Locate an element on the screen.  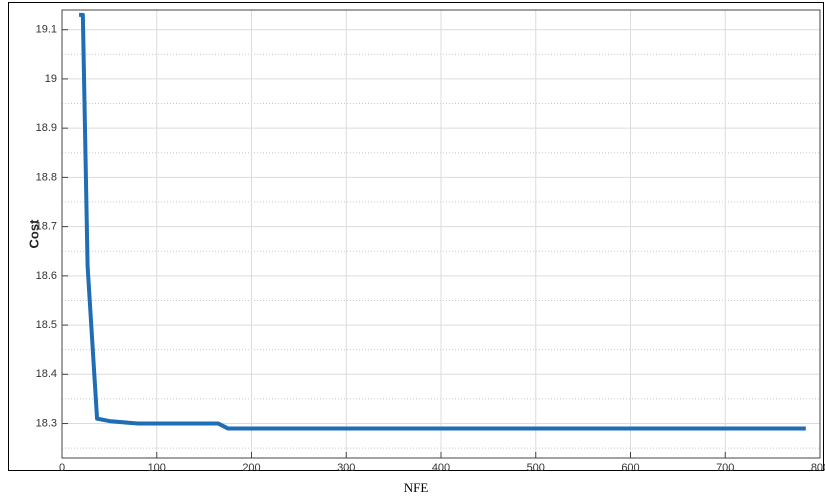
x-tick-label: 800 is located at coordinates (818, 468).